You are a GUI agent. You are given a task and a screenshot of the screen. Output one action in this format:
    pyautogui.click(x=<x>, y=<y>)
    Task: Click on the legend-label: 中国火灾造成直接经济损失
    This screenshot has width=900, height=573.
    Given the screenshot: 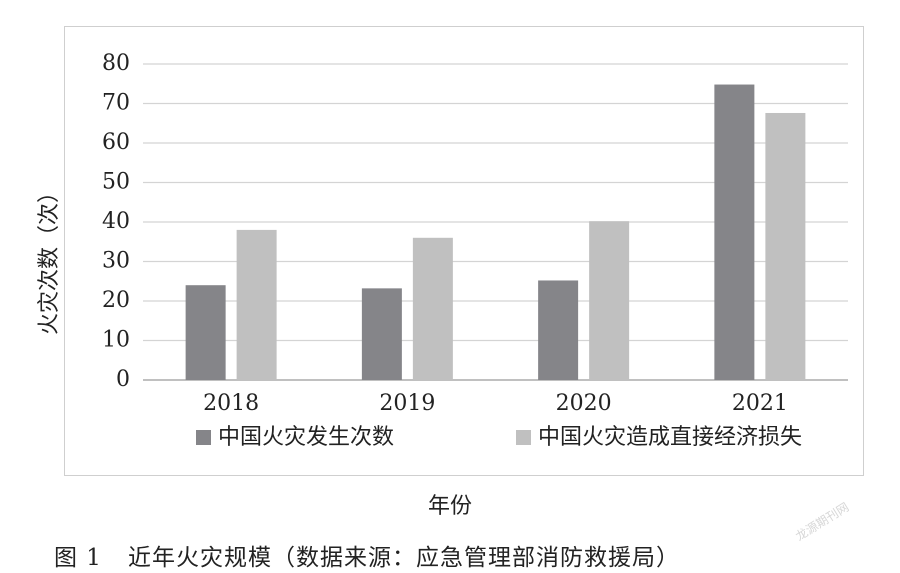 What is the action you would take?
    pyautogui.click(x=670, y=437)
    